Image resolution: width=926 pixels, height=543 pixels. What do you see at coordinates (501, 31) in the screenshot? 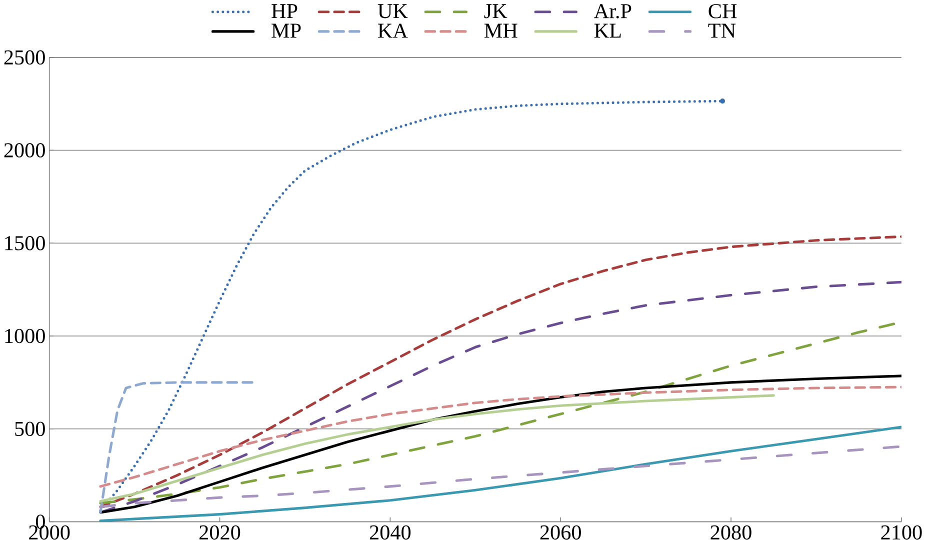
I see `legend-label: MH` at bounding box center [501, 31].